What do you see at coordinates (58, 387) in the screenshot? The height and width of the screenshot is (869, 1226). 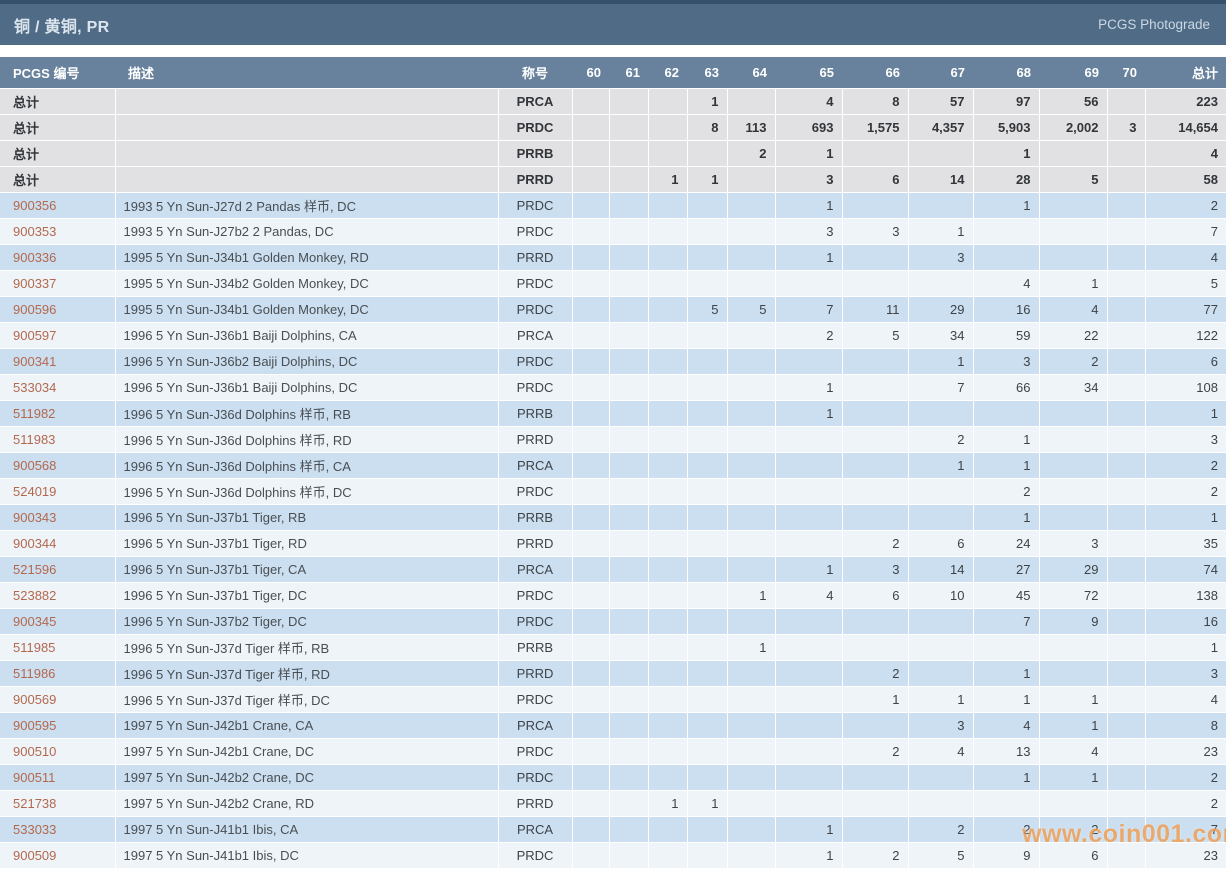 I see `pcgs-number-link: 533034` at bounding box center [58, 387].